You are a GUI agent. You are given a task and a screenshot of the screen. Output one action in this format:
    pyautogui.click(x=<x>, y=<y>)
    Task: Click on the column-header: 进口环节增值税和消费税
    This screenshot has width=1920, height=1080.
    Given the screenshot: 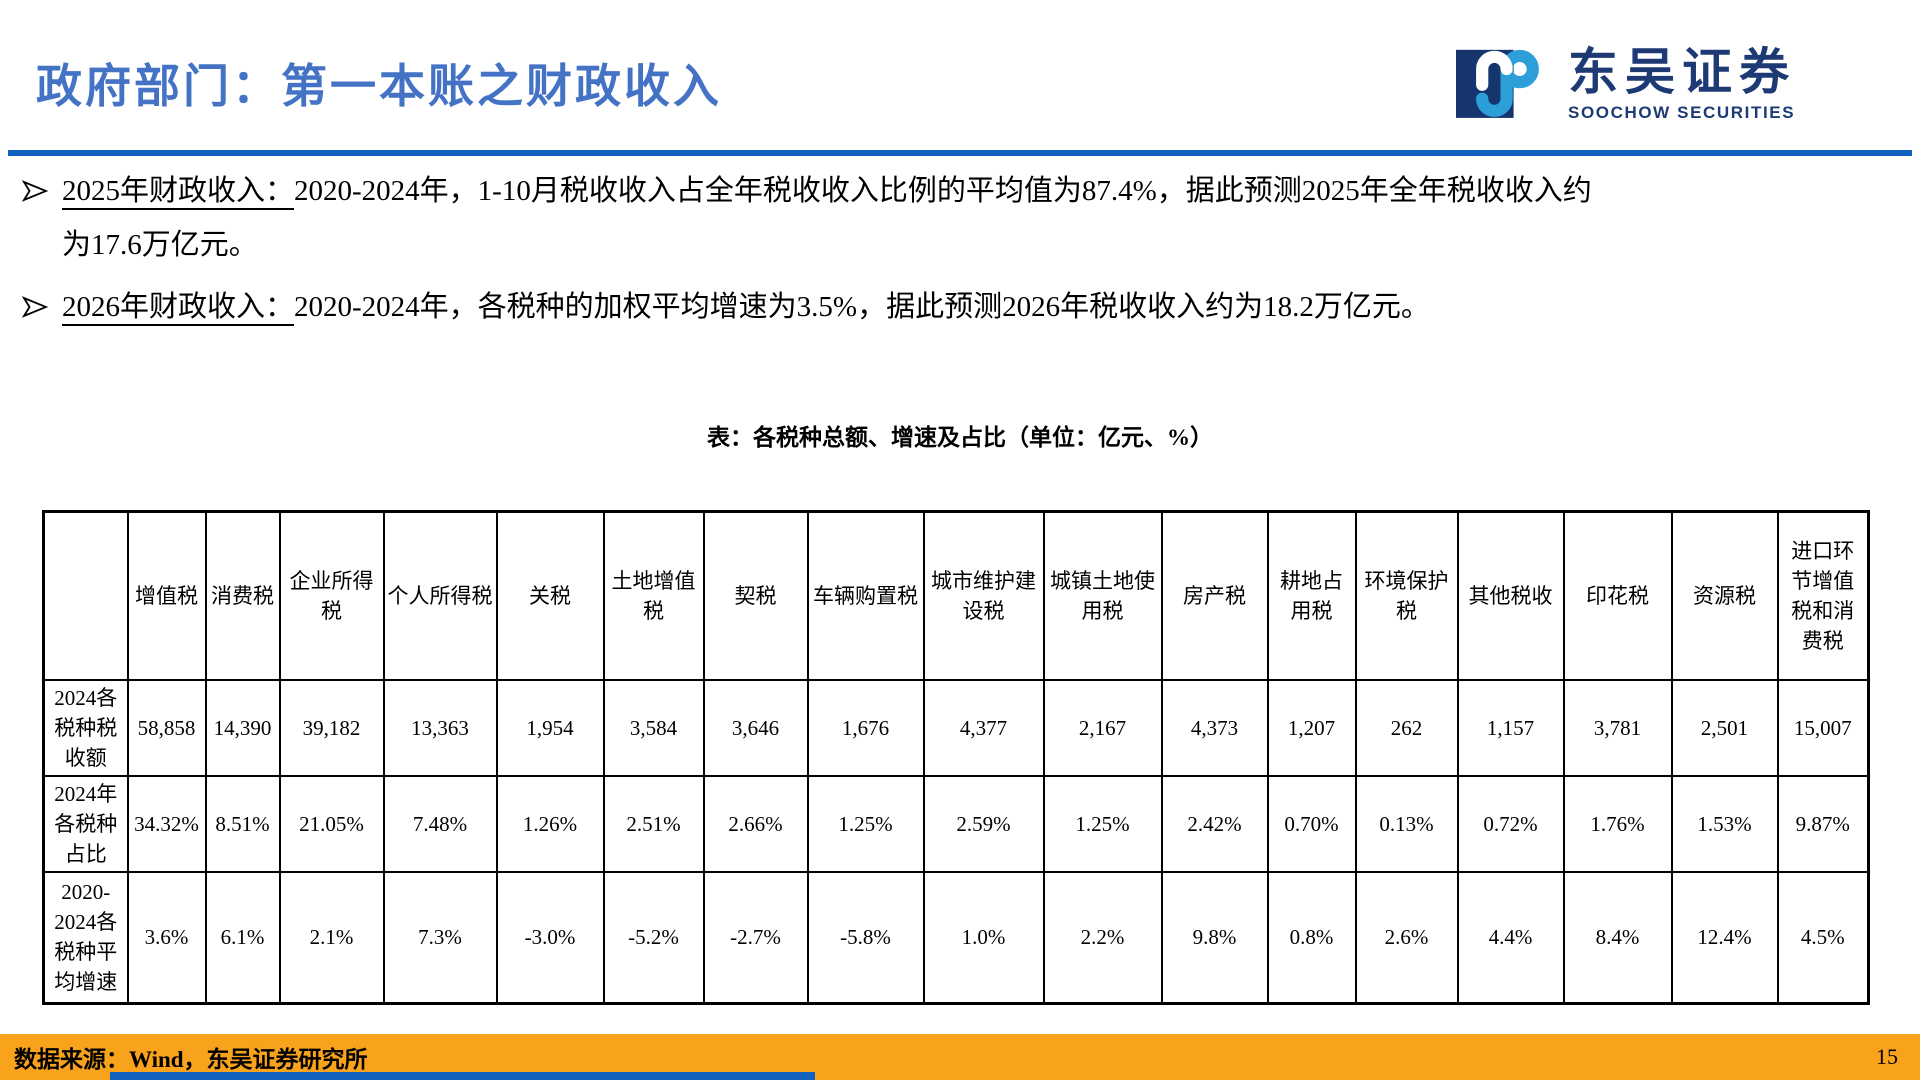 What is the action you would take?
    pyautogui.click(x=1823, y=595)
    